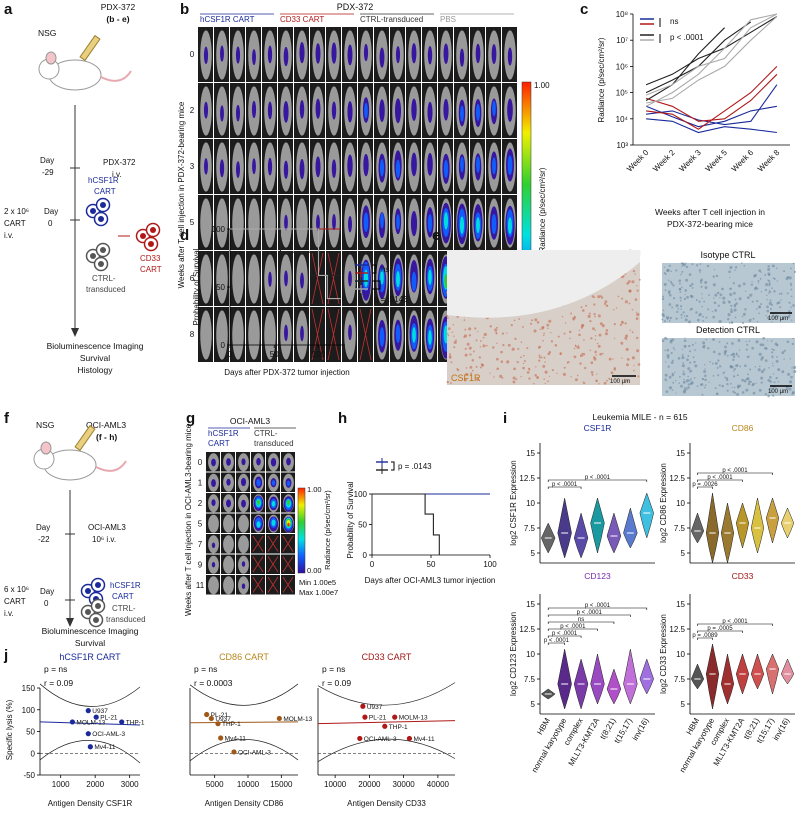 The height and width of the screenshot is (822, 800). I want to click on stat-label: p = ns, so click(333, 669).